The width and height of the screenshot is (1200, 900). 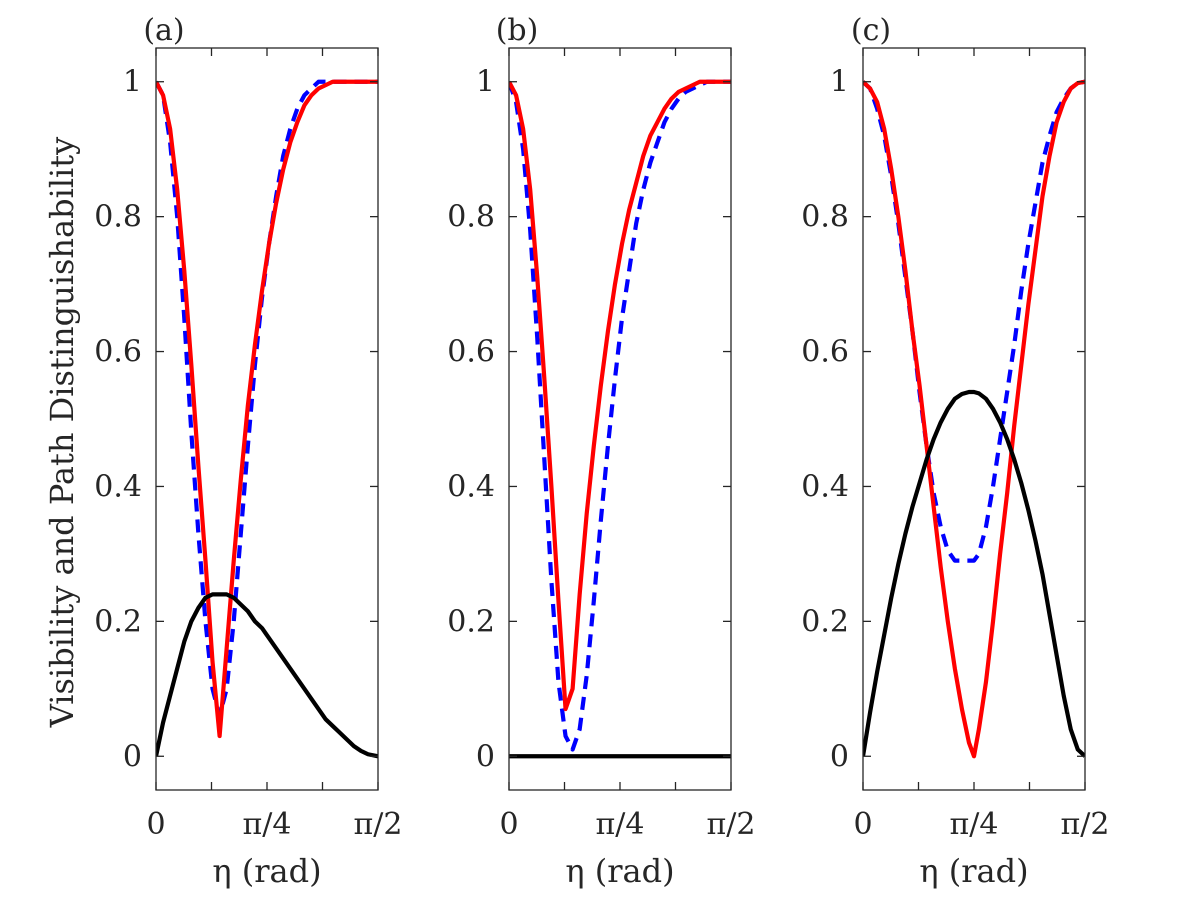 What do you see at coordinates (163, 30) in the screenshot?
I see `panel-label: (a)` at bounding box center [163, 30].